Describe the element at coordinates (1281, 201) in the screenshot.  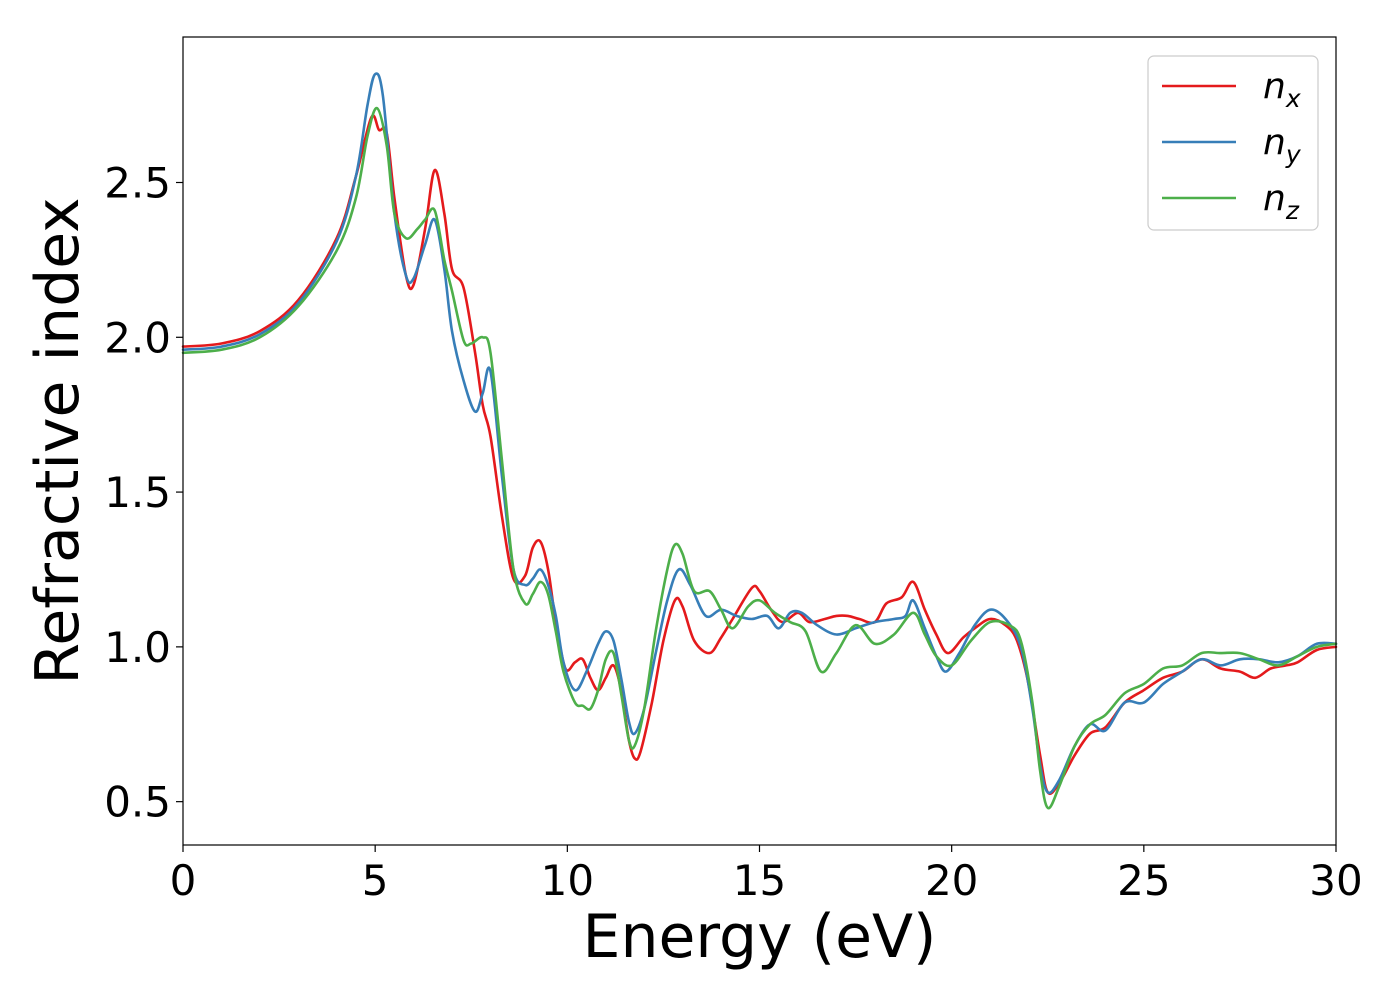
I see `legend-label-n-z: nz` at that location.